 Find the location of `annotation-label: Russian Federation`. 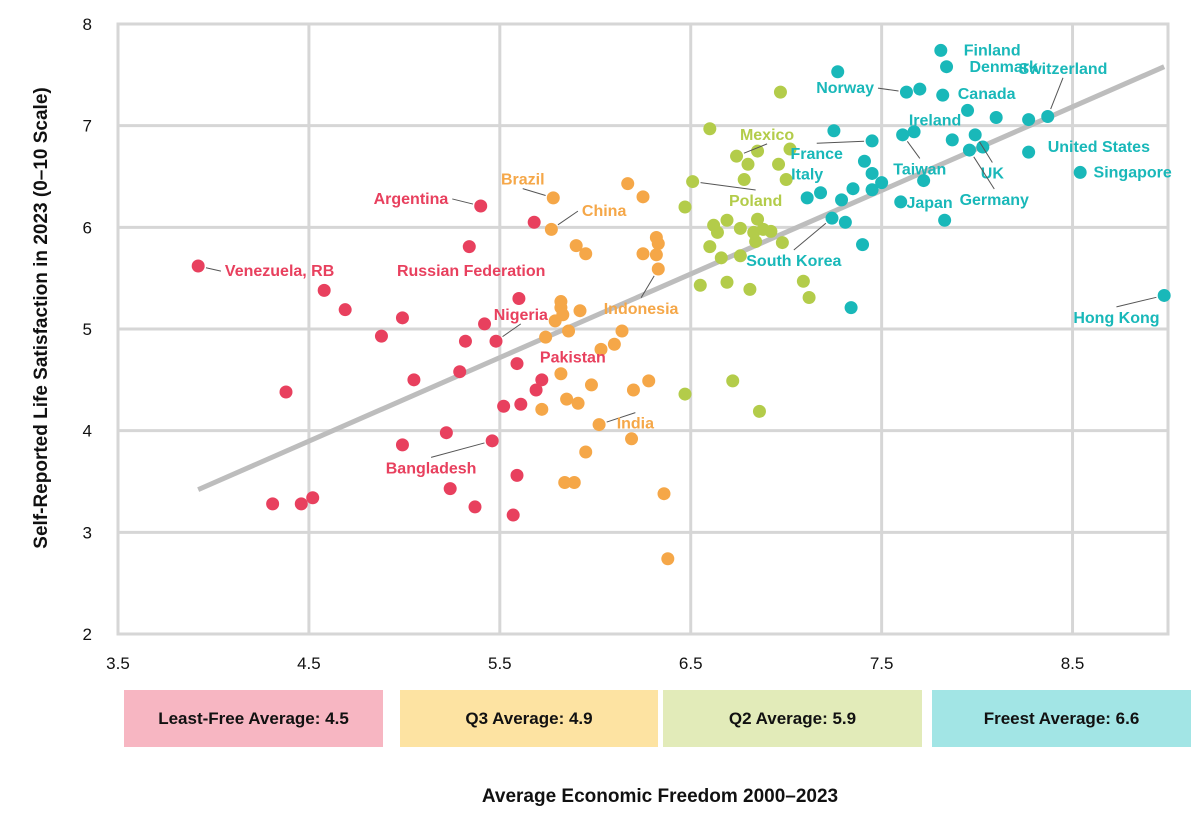

annotation-label: Russian Federation is located at coordinates (471, 271).